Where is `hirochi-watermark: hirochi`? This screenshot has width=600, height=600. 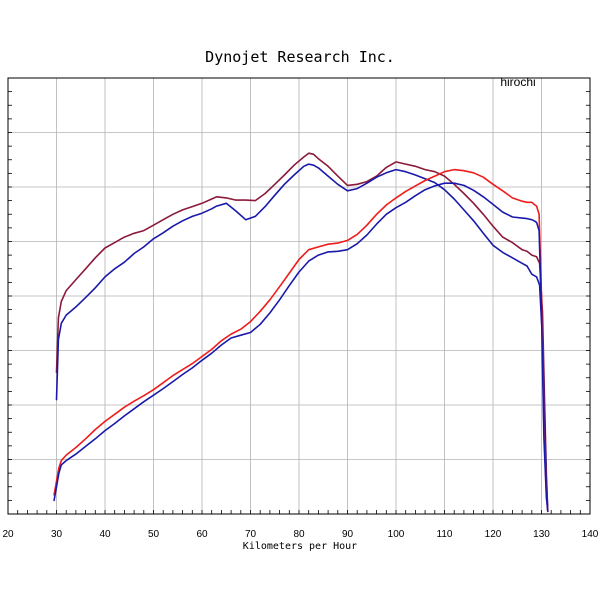 hirochi-watermark: hirochi is located at coordinates (517, 82).